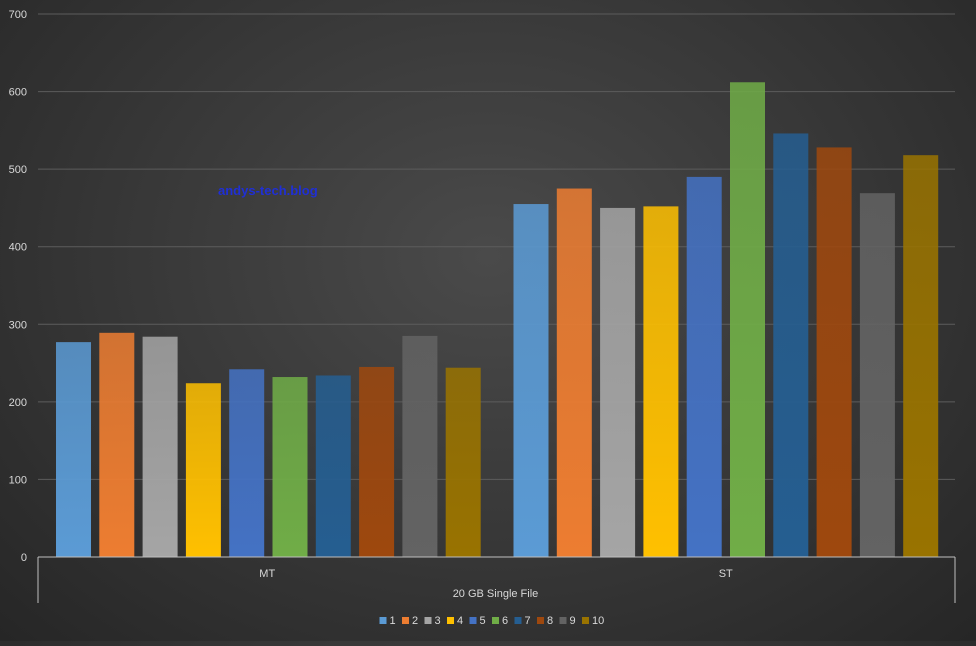 This screenshot has width=976, height=646. What do you see at coordinates (18, 325) in the screenshot?
I see `y-tick-label: 300` at bounding box center [18, 325].